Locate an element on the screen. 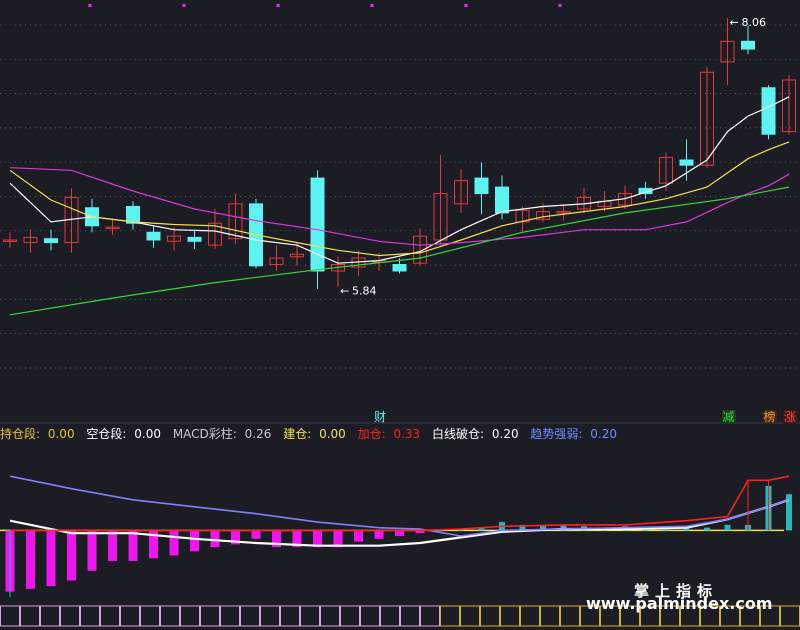  flag-zhang: 涨 is located at coordinates (790, 417).